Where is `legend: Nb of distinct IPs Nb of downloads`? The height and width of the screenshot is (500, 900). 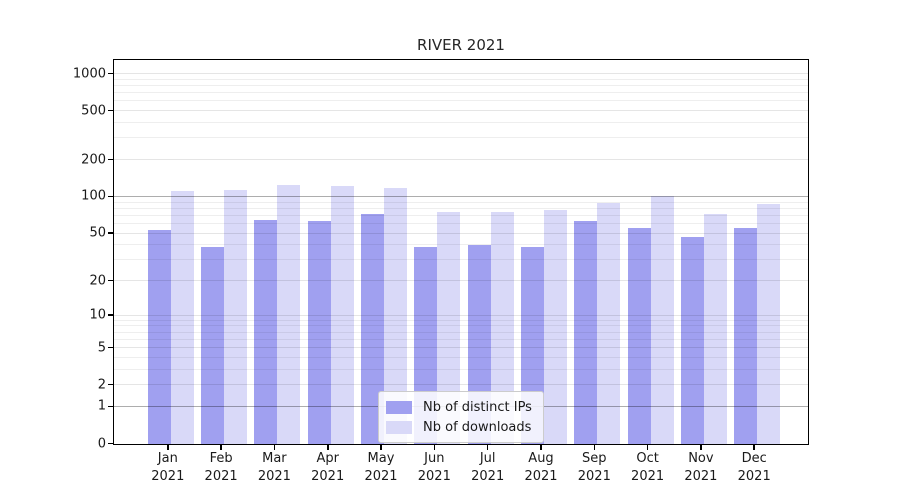
legend: Nb of distinct IPs Nb of downloads is located at coordinates (461, 417).